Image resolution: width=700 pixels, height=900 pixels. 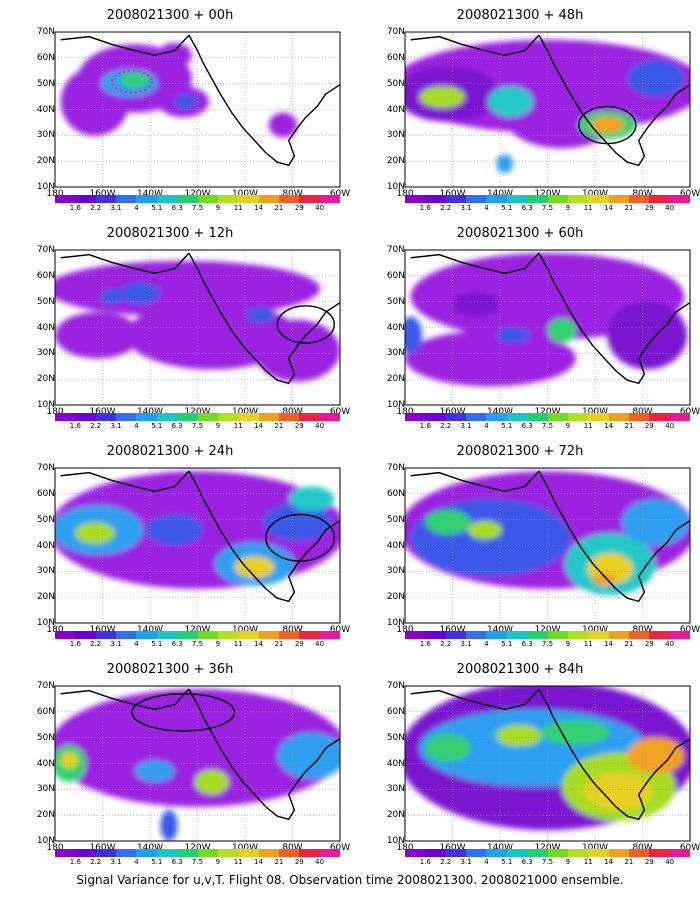 I want to click on colorbar-label: 7.5, so click(x=197, y=644).